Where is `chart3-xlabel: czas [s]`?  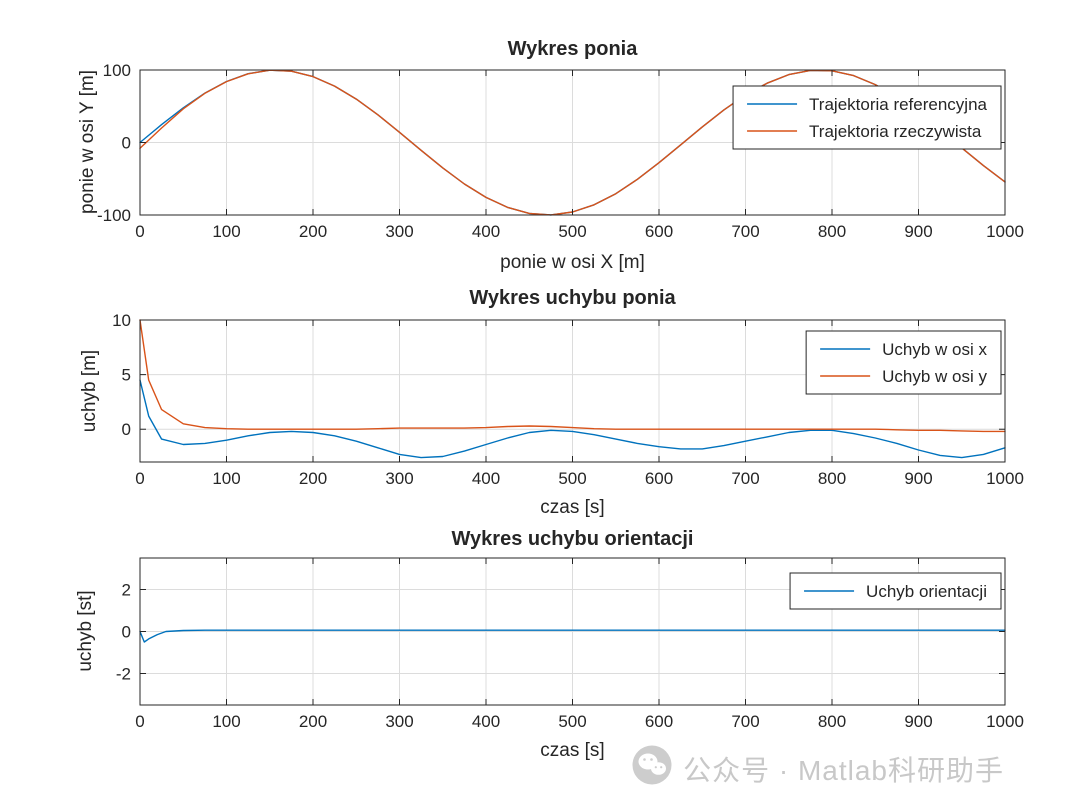 chart3-xlabel: czas [s] is located at coordinates (572, 750).